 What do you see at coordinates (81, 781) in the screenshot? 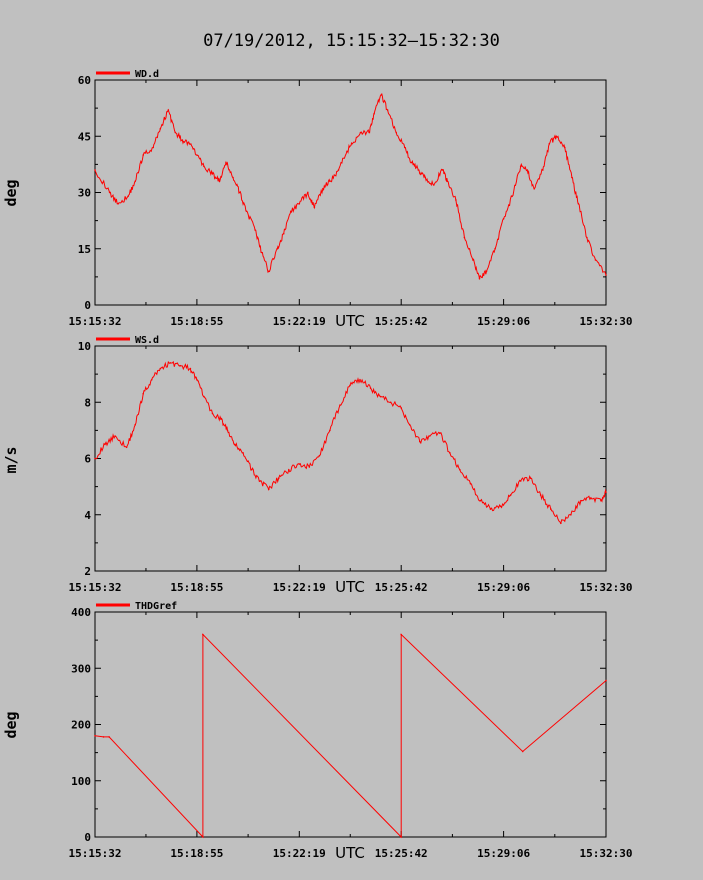
I see `y-tick-label: 100` at bounding box center [81, 781].